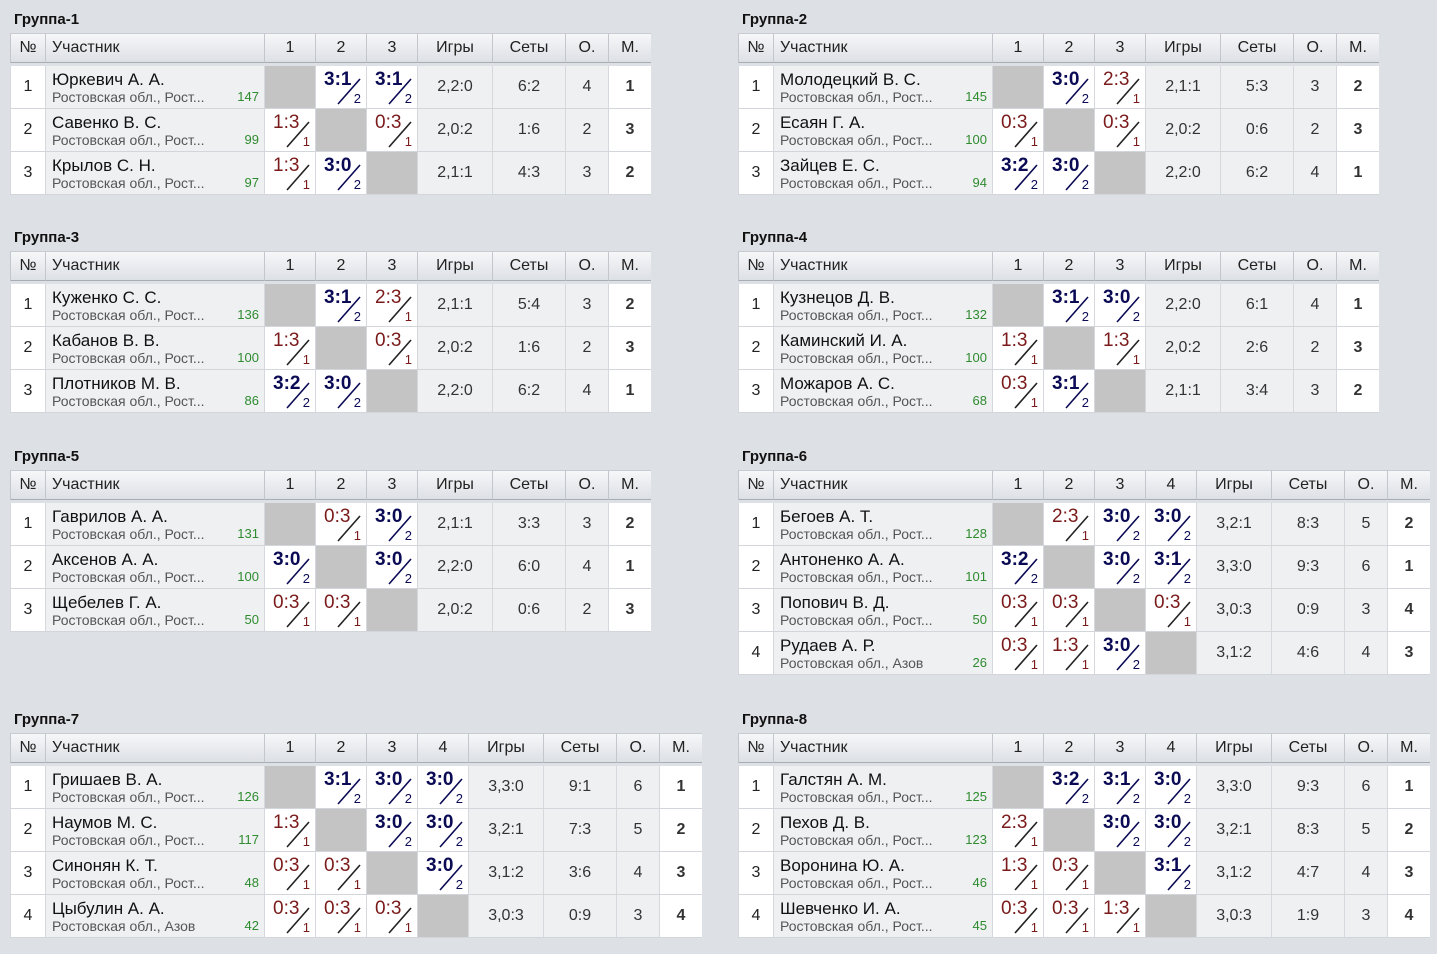  What do you see at coordinates (882, 524) in the screenshot?
I see `participant-cell: Бегоев А. Т. Ростовская обл., Рост... 128` at bounding box center [882, 524].